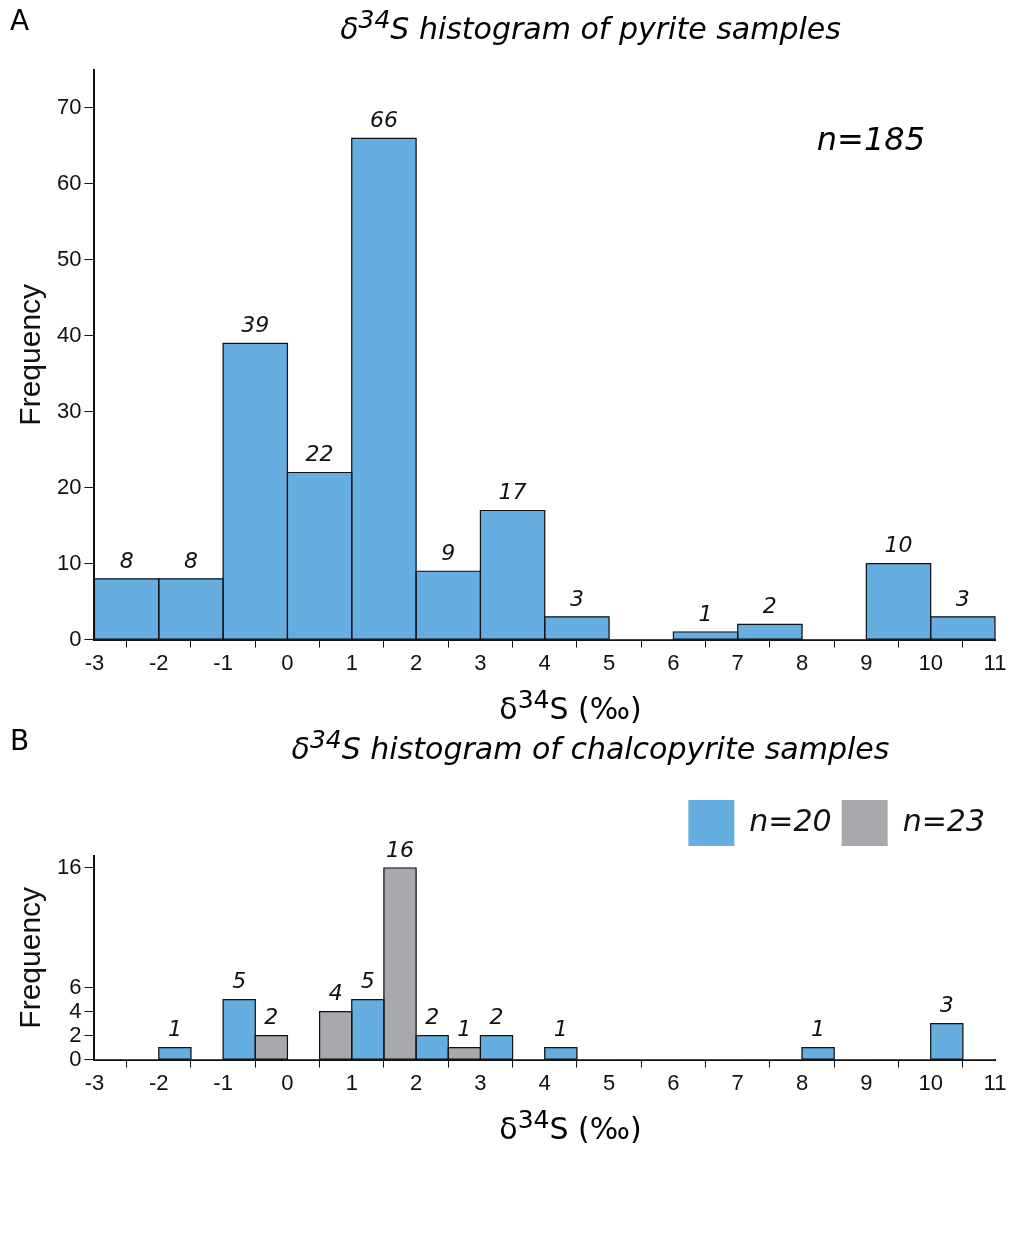 This screenshot has height=1243, width=1021. What do you see at coordinates (512, 492) in the screenshot?
I see `data-label: 17` at bounding box center [512, 492].